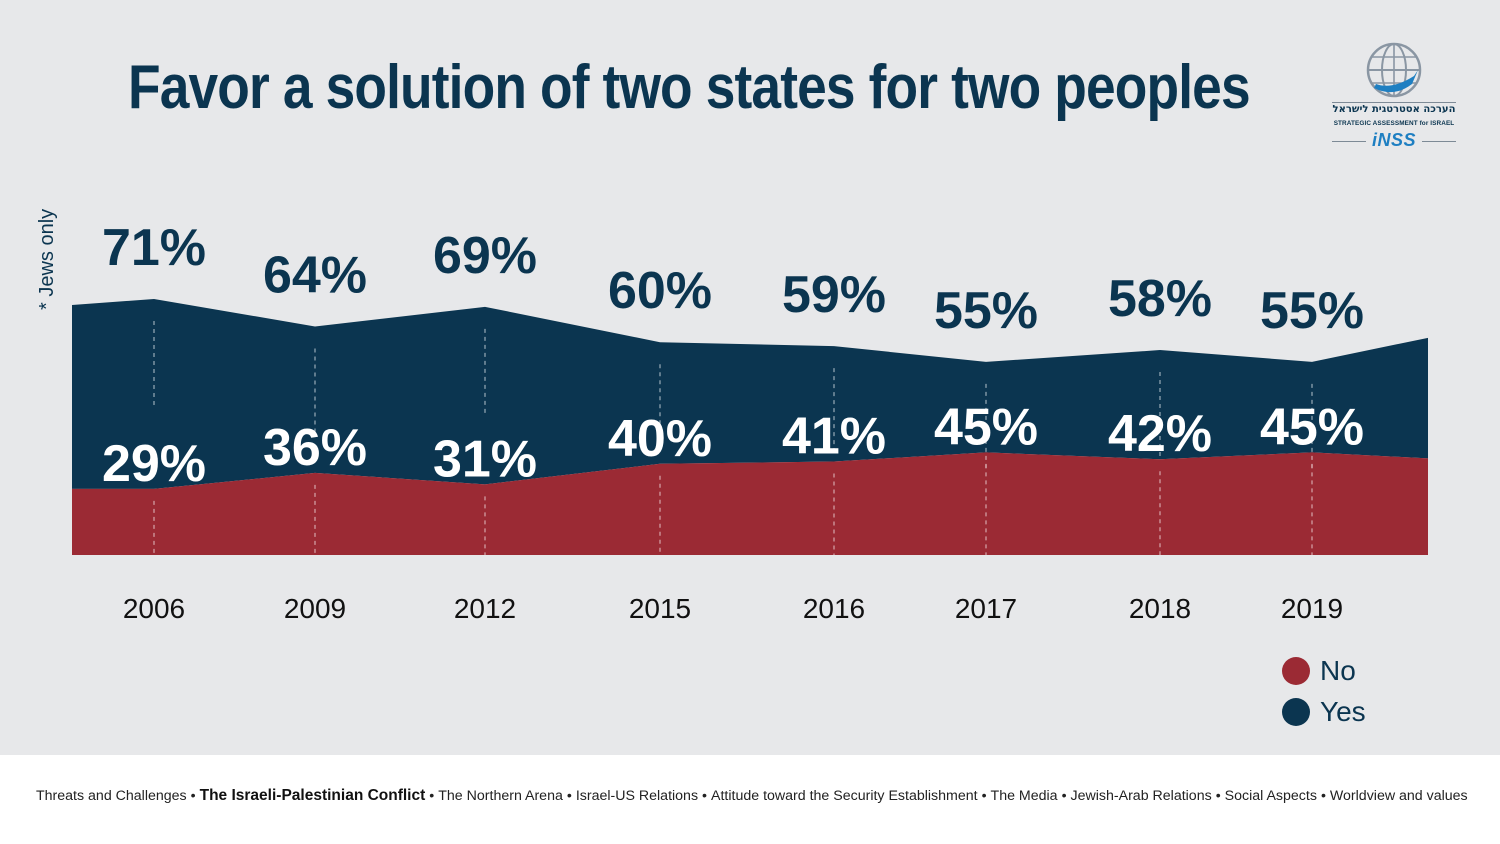  I want to click on legend-item: No, so click(1324, 670).